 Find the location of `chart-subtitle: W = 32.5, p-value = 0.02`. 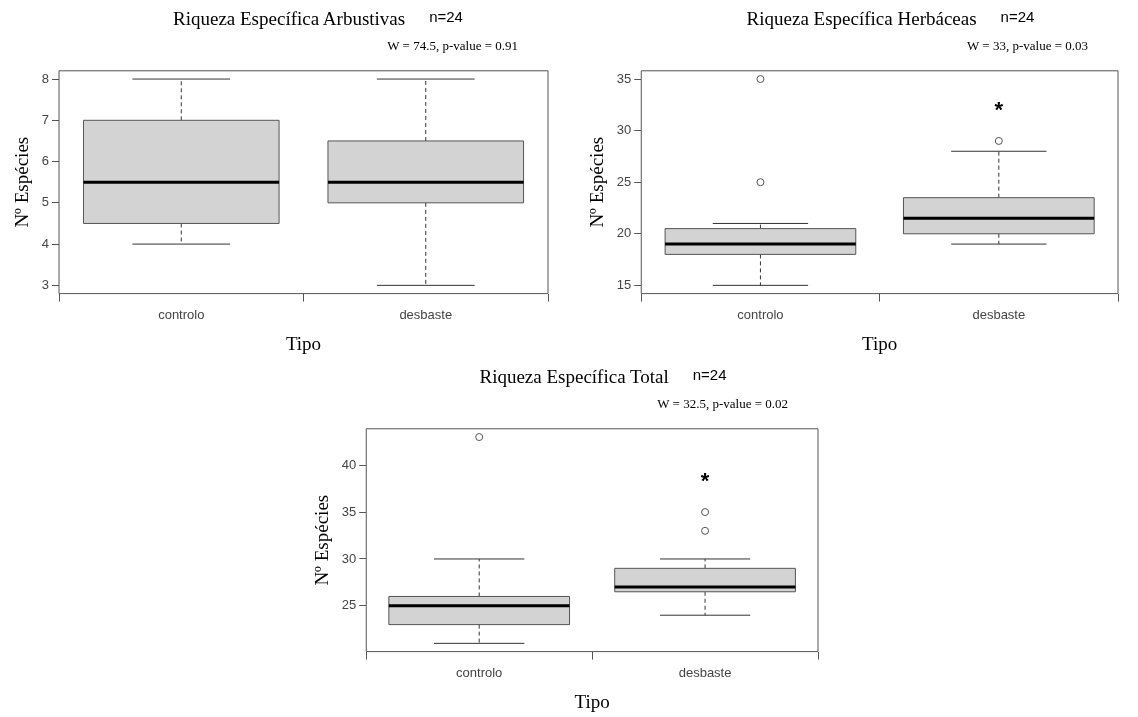

chart-subtitle: W = 32.5, p-value = 0.02 is located at coordinates (722, 404).